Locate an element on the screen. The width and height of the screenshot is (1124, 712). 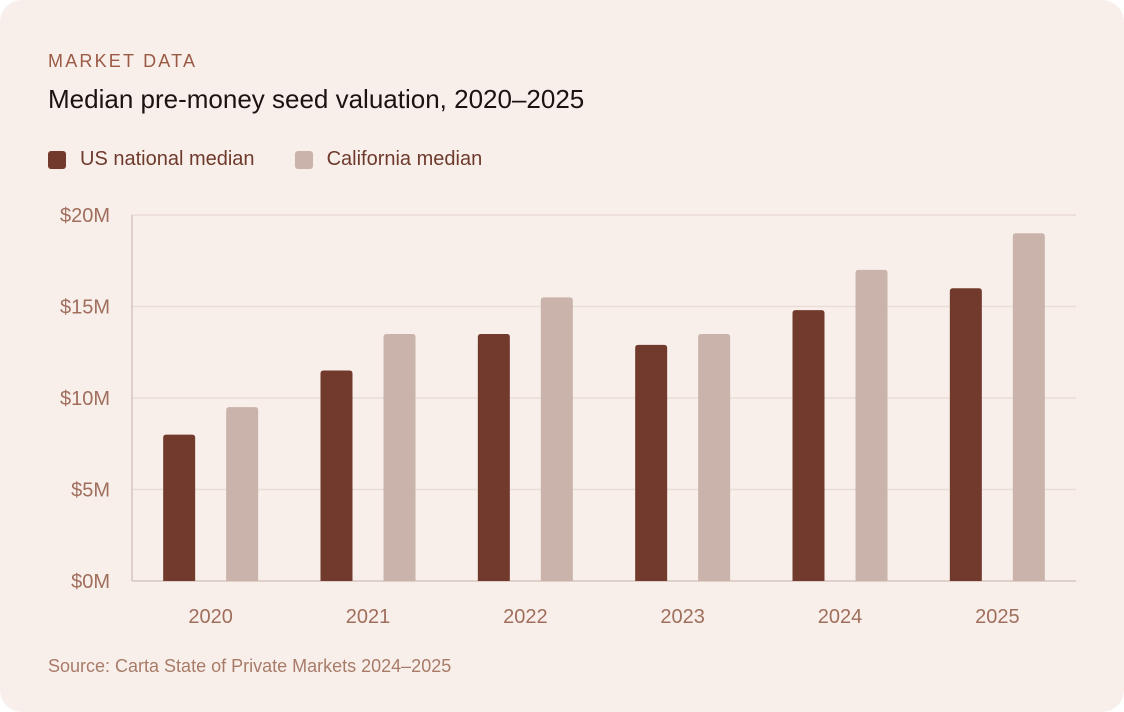
bar-us-national-2025 is located at coordinates (965, 434).